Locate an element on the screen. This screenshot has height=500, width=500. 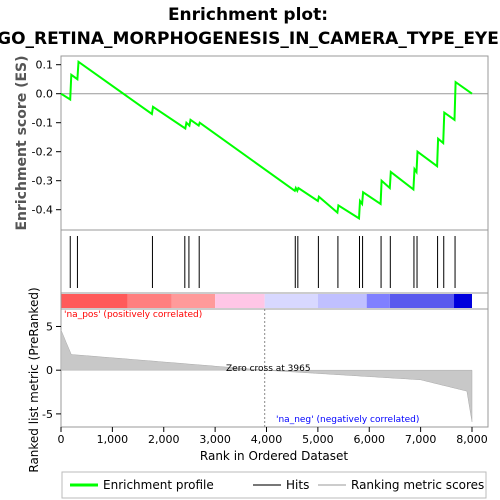
x-tick-label: 7,000 is located at coordinates (421, 439).